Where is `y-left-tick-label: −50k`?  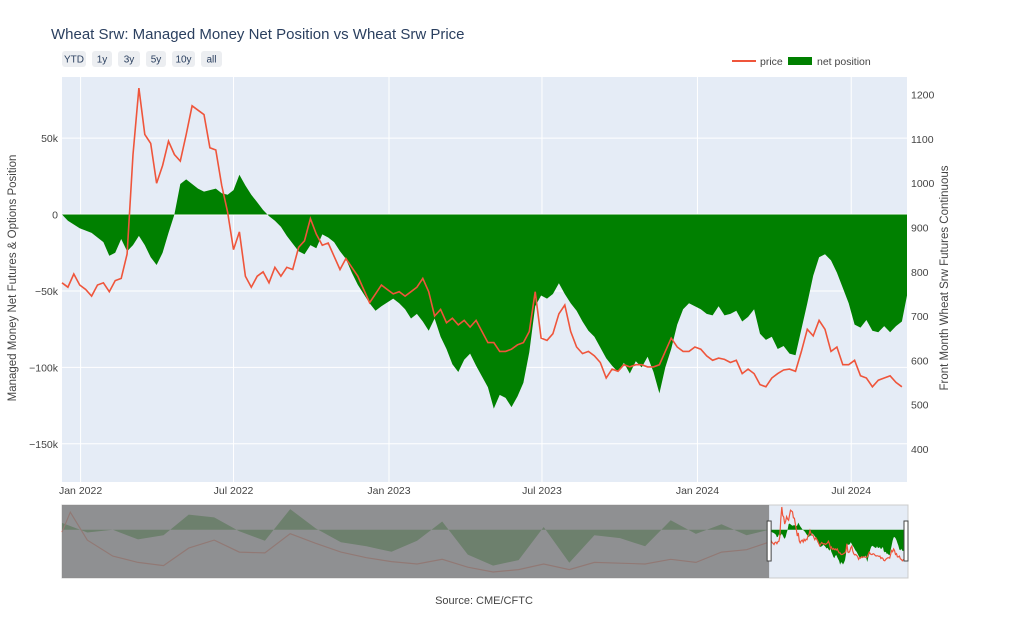
y-left-tick-label: −50k is located at coordinates (47, 292).